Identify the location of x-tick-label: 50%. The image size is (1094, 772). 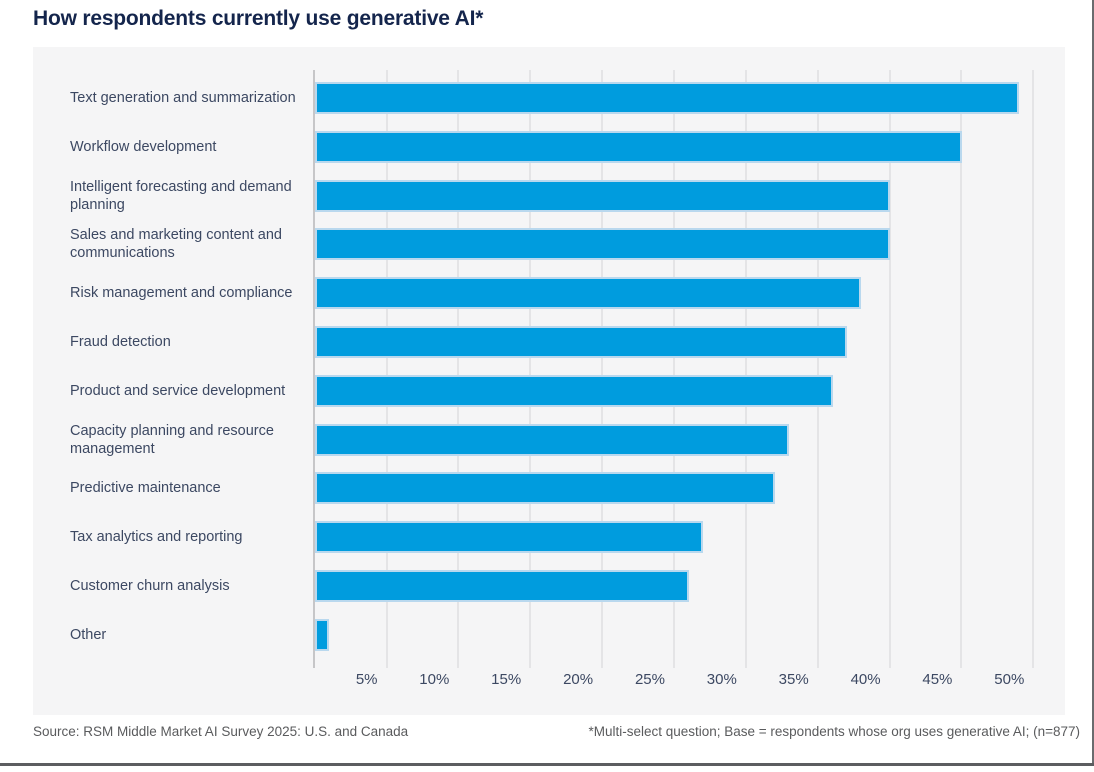
(1009, 679).